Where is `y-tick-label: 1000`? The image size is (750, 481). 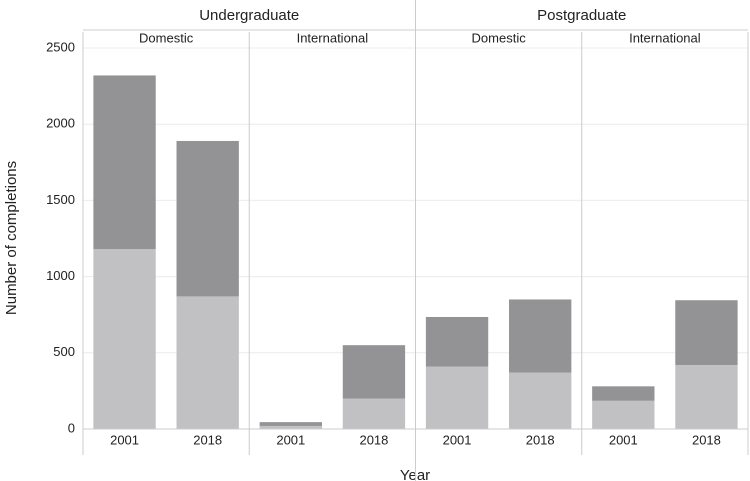 y-tick-label: 1000 is located at coordinates (60, 275).